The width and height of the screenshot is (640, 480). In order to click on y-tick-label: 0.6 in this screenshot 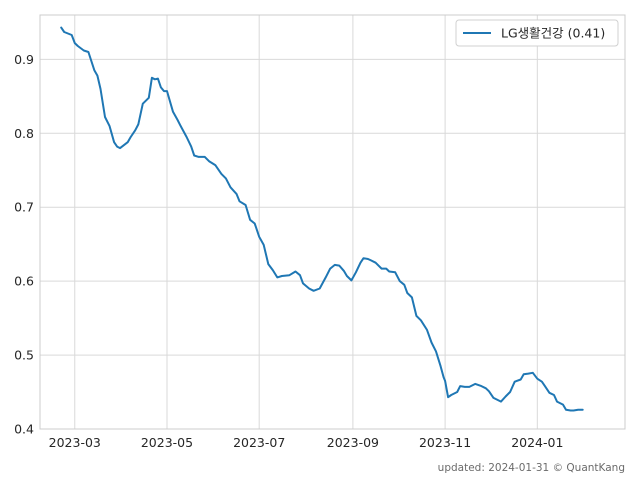, I will do `click(24, 281)`.